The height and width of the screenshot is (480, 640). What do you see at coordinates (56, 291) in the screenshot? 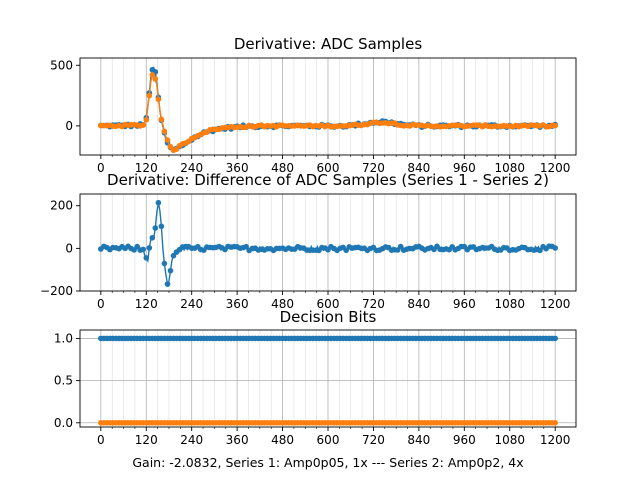
I see `y-tick-label: −200` at bounding box center [56, 291].